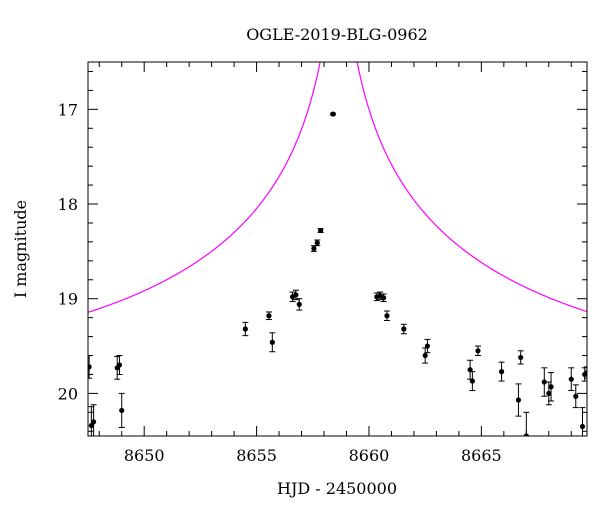 This screenshot has height=512, width=600. What do you see at coordinates (68, 204) in the screenshot?
I see `y-tick-label: 18` at bounding box center [68, 204].